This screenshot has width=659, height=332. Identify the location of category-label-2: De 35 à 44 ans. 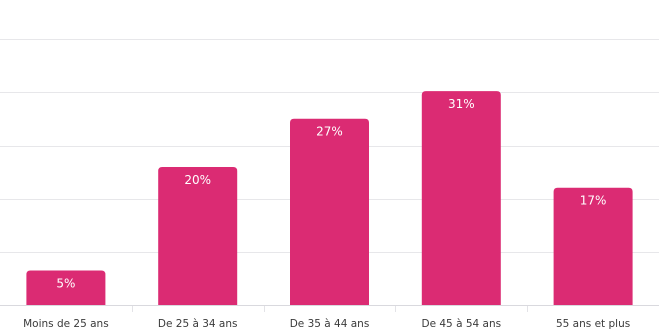
(330, 324).